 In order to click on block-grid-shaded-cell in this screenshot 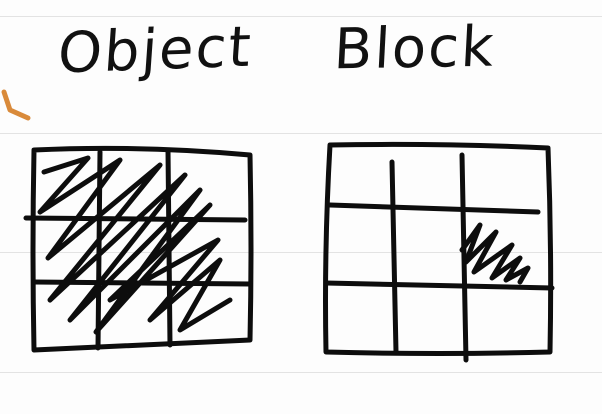, I will do `click(495, 253)`.